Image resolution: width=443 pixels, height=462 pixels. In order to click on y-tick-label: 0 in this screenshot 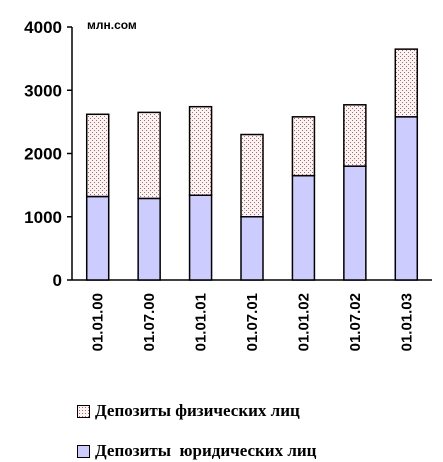, I will do `click(57, 280)`.